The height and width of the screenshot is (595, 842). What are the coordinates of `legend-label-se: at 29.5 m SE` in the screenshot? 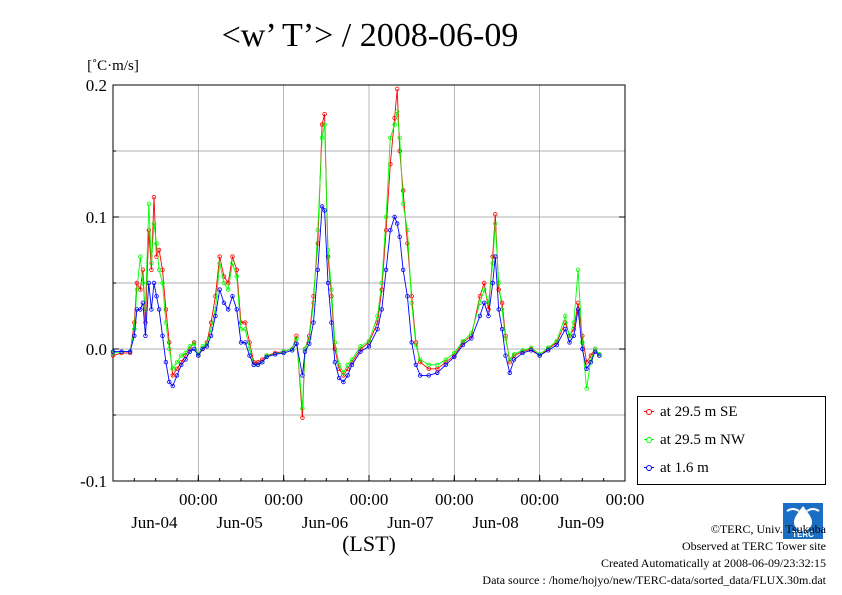 It's located at (699, 411).